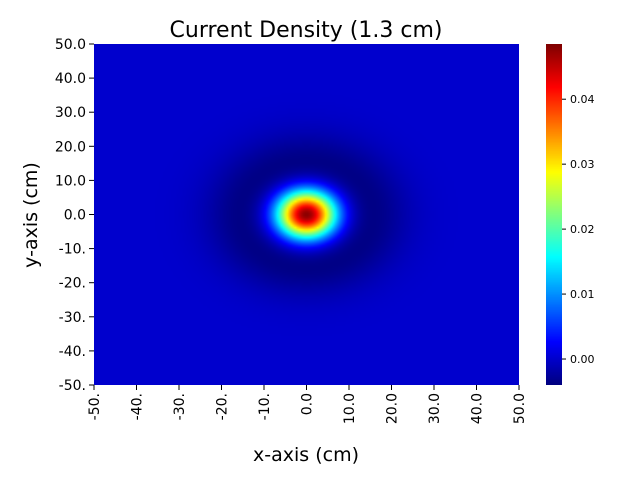  I want to click on colorbar-tick-label: 0.00, so click(582, 359).